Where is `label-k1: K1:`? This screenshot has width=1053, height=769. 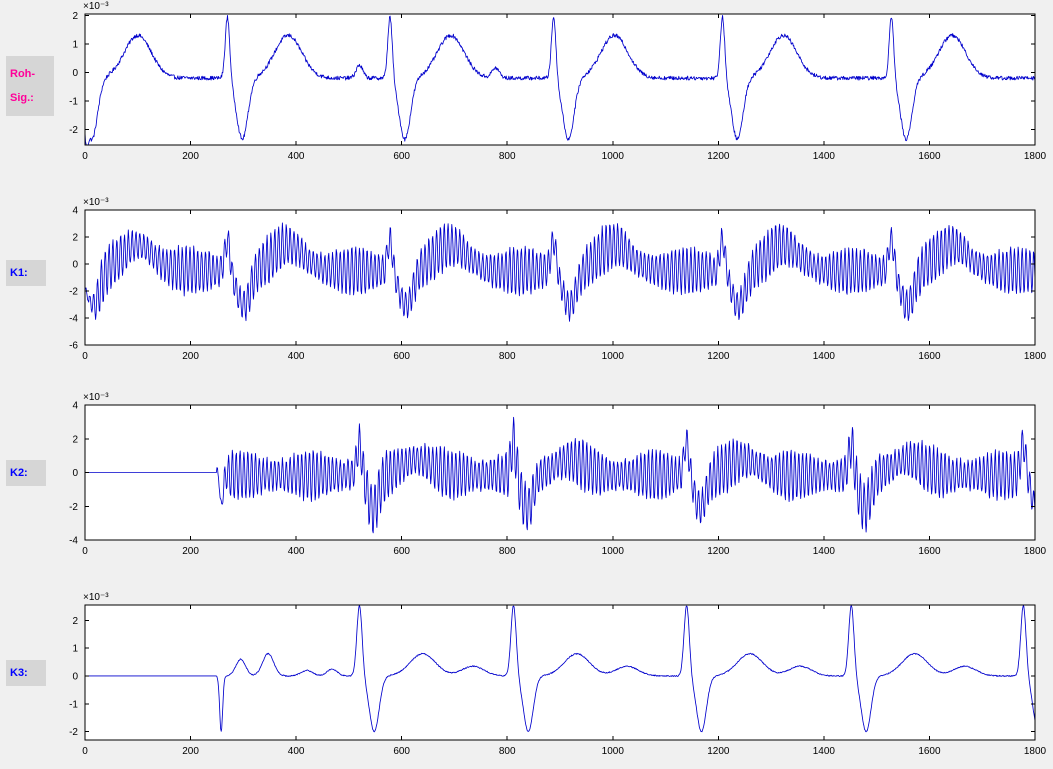 label-k1: K1: is located at coordinates (26, 273).